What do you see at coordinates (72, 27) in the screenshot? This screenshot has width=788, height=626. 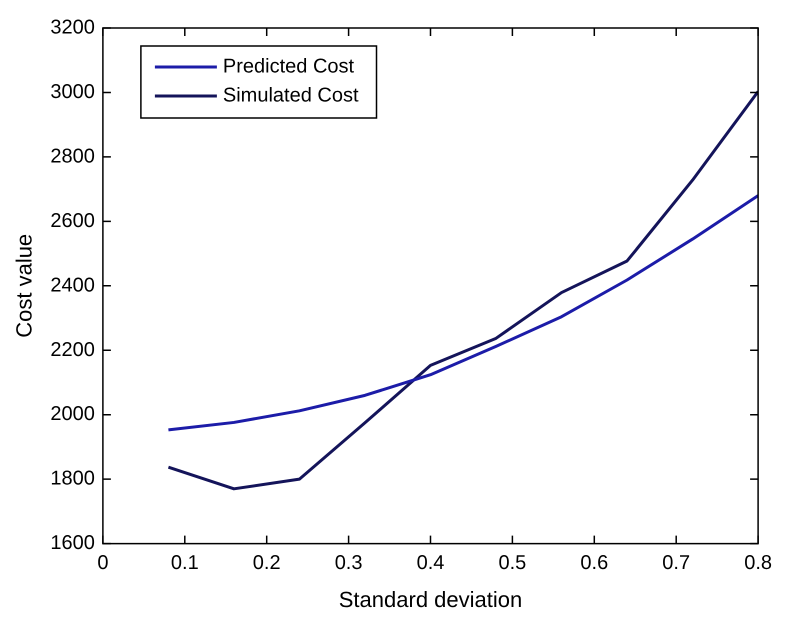 I see `y-tick-label: 3200` at bounding box center [72, 27].